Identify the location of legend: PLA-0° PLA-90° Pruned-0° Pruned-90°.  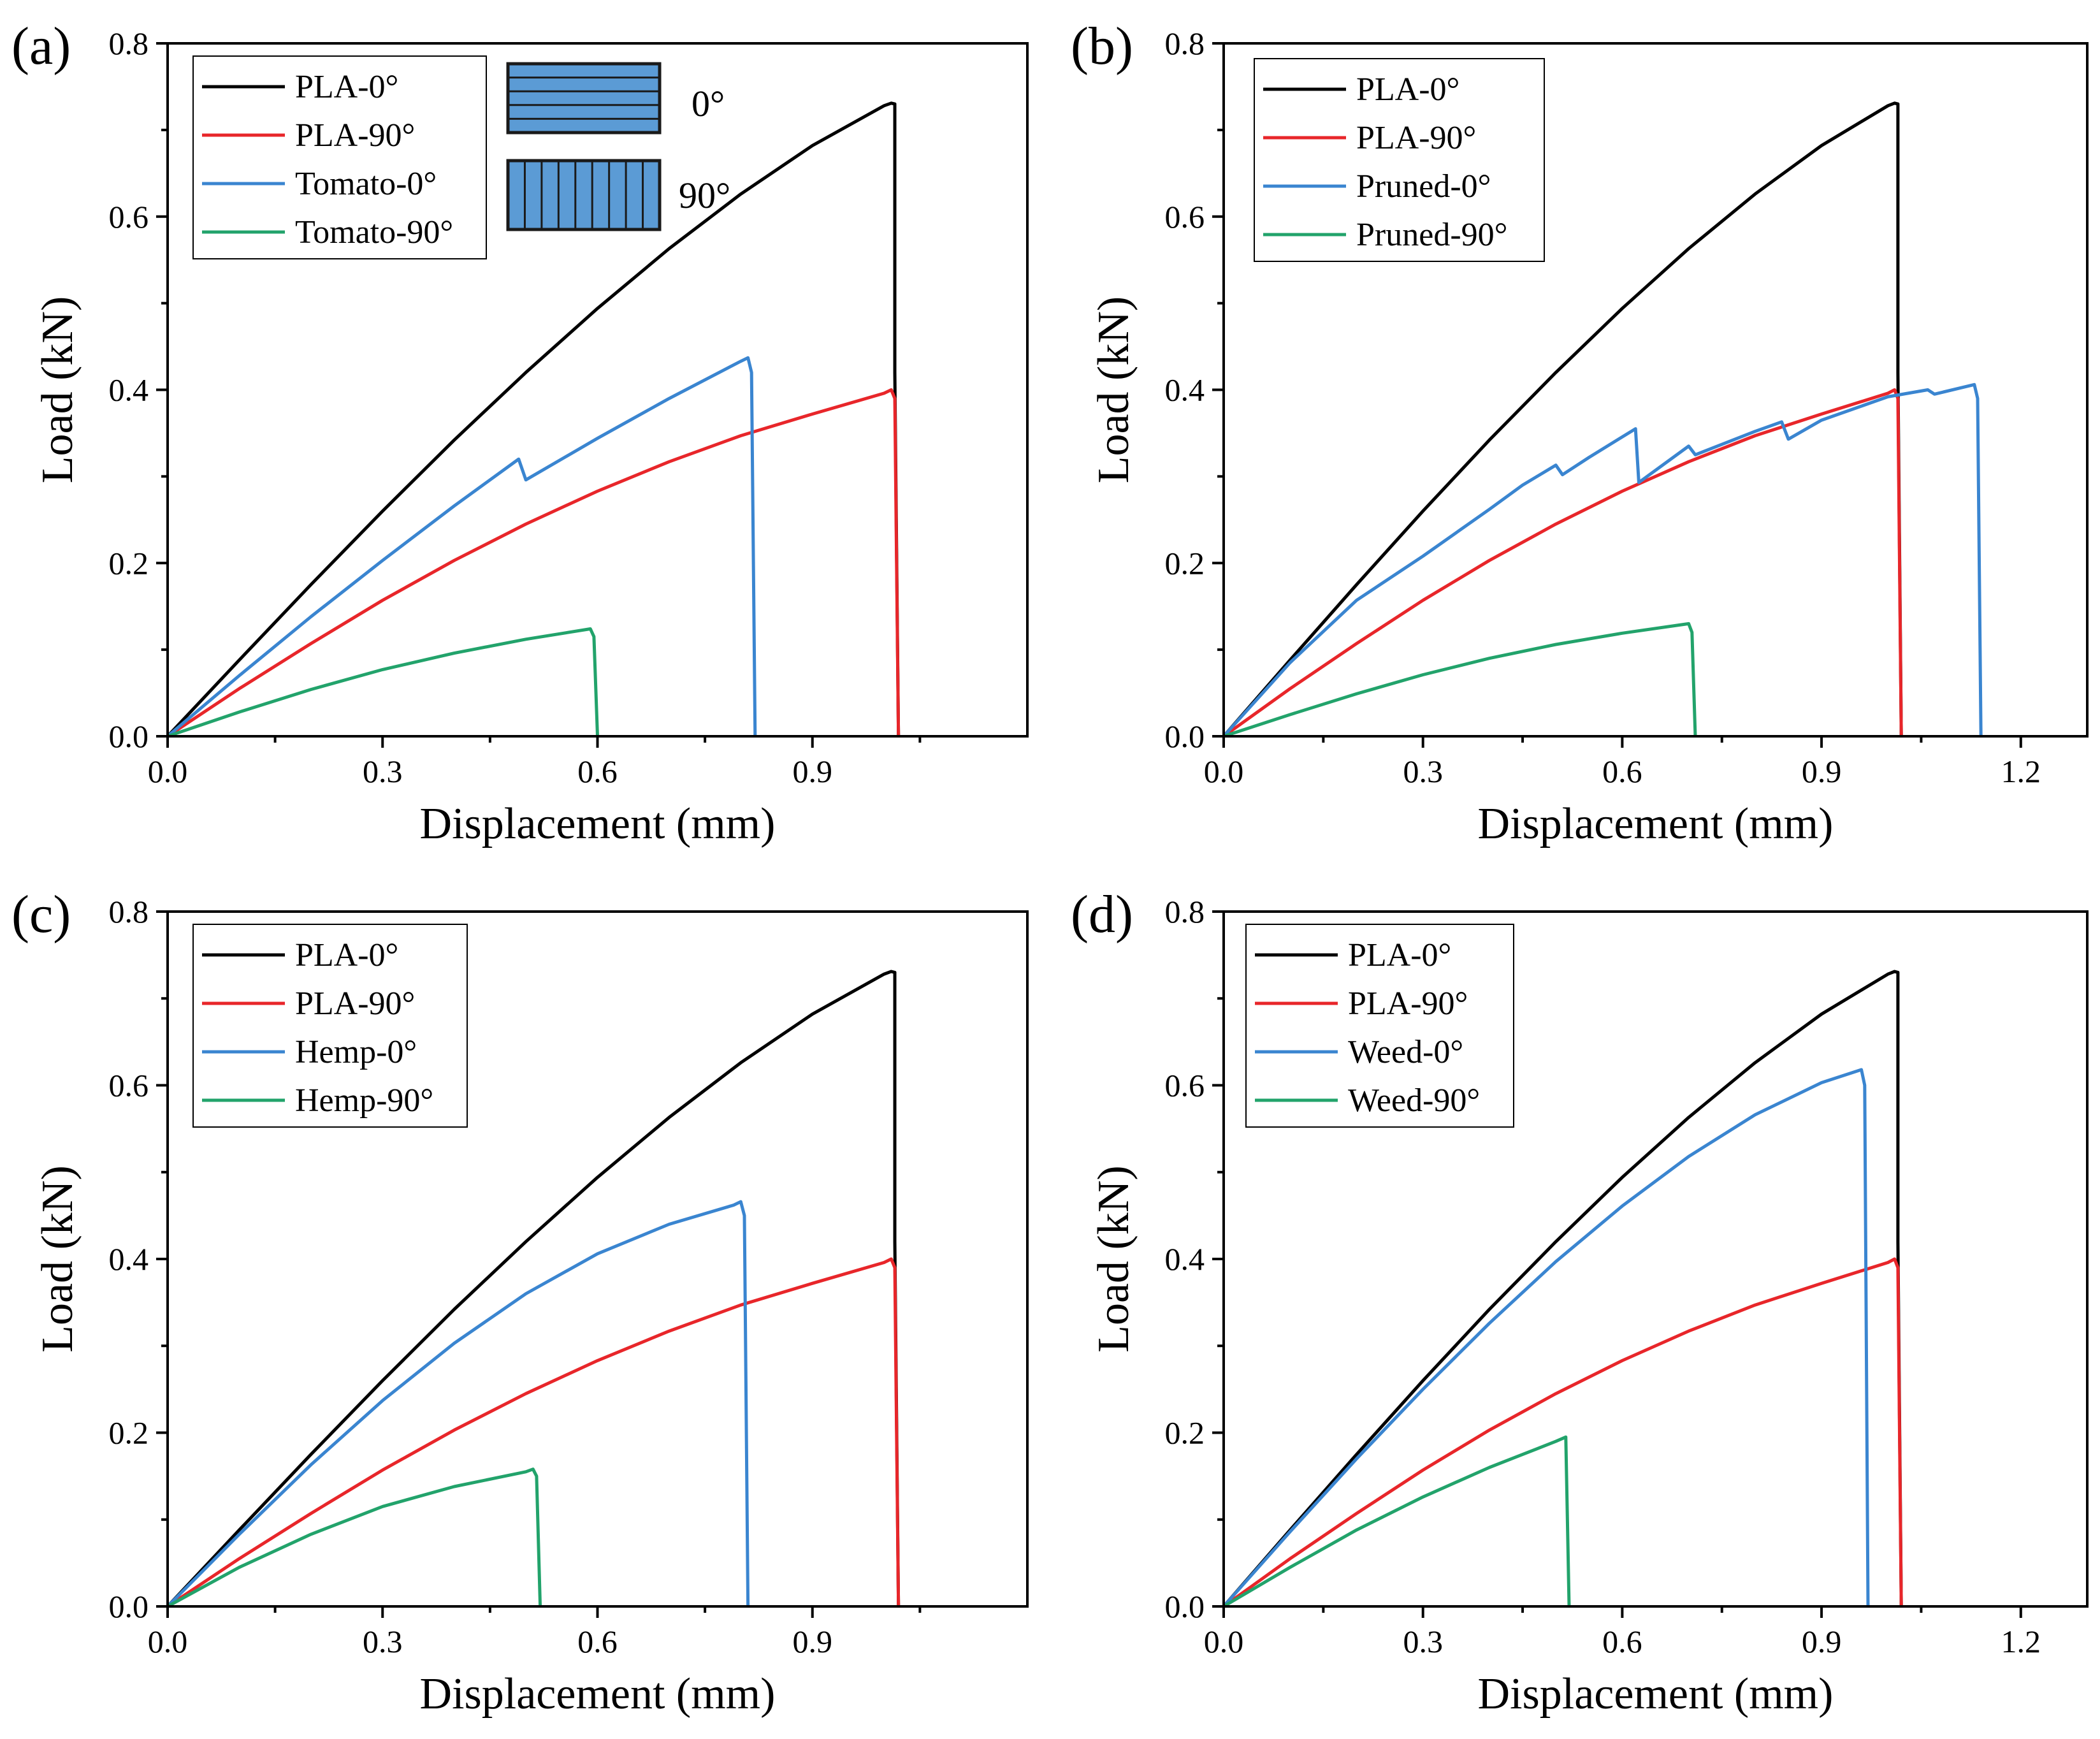
(1399, 160).